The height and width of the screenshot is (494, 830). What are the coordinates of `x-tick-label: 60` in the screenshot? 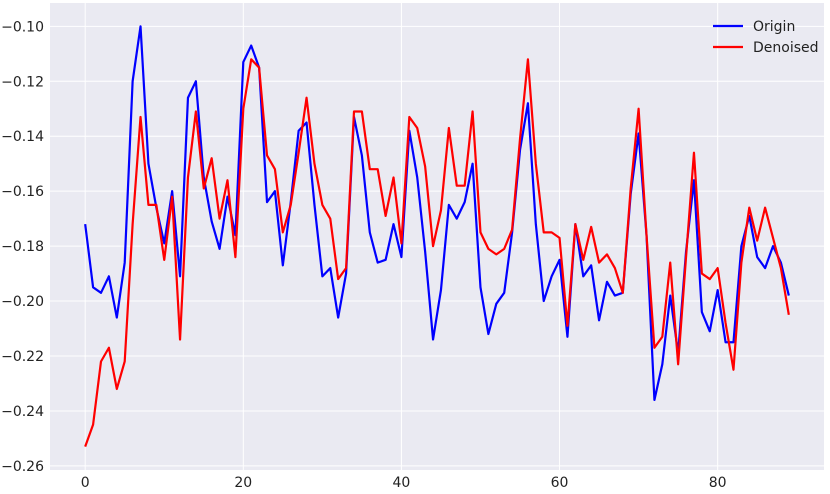 It's located at (560, 483).